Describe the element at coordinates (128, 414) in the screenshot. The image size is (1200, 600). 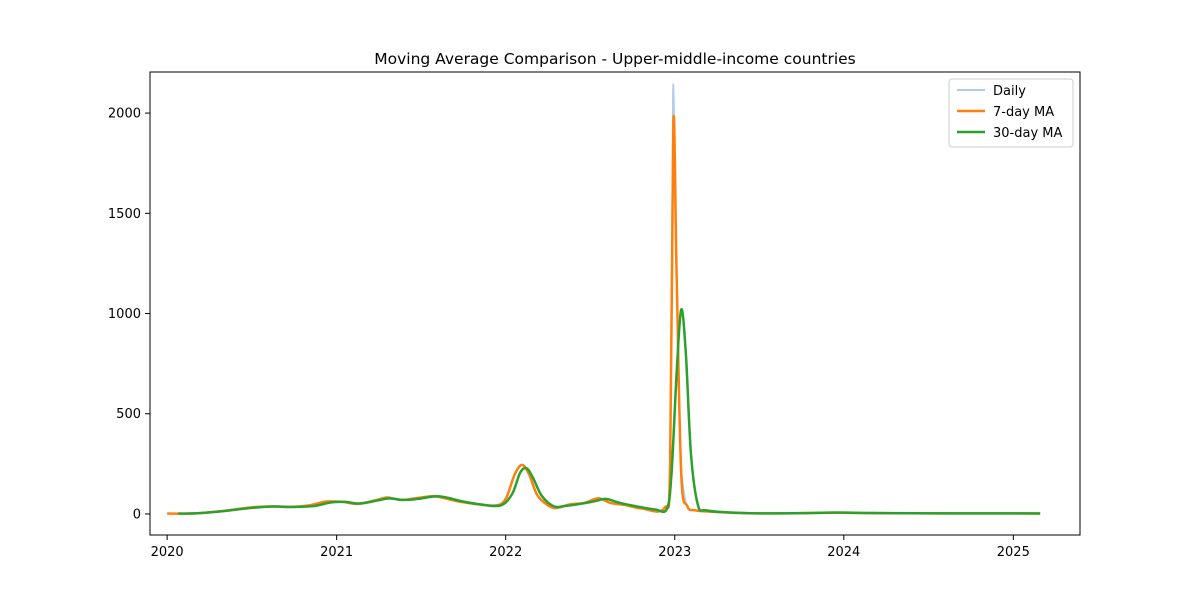
I see `y-tick-label: 500` at that location.